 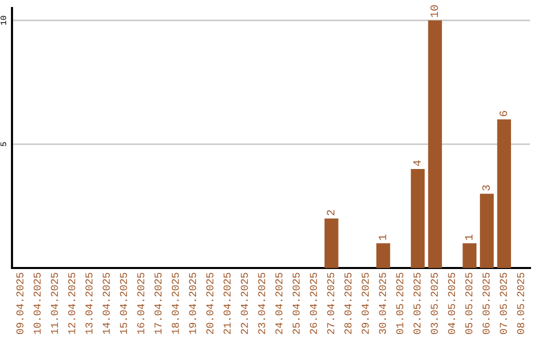 I want to click on data-label: 10, so click(x=434, y=11).